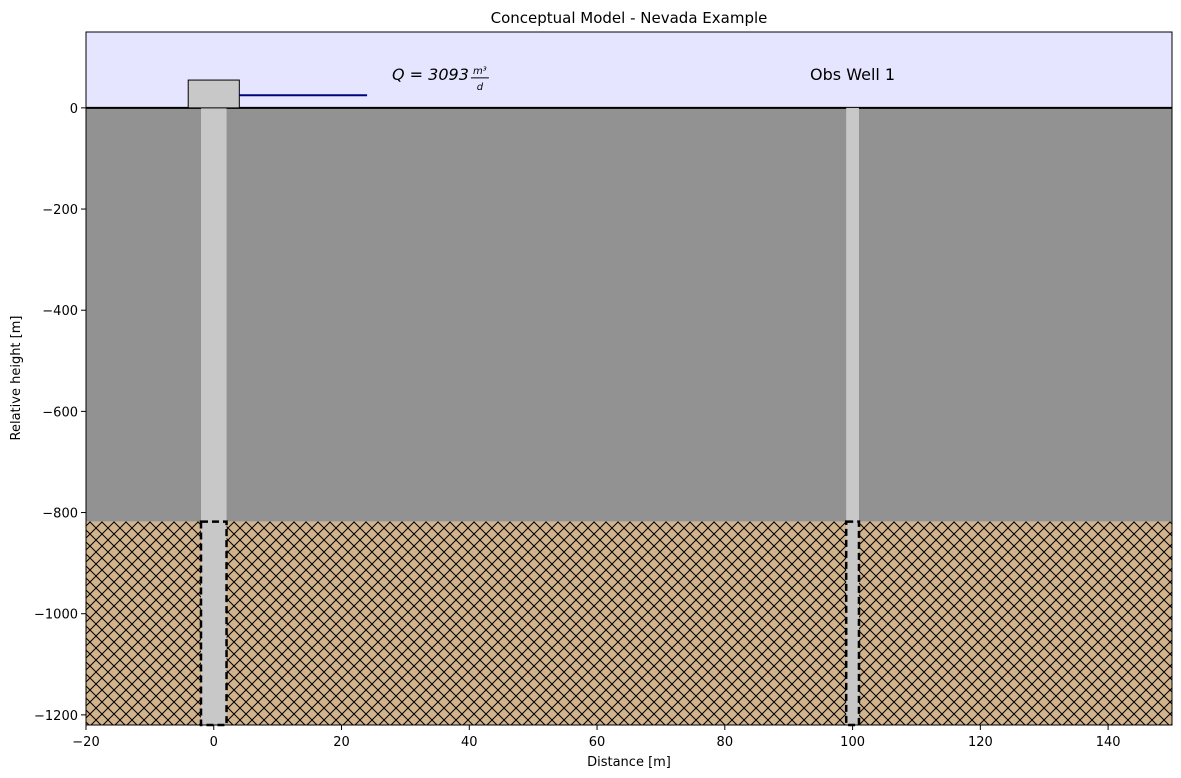 The image size is (1181, 778). Describe the element at coordinates (85, 742) in the screenshot. I see `x-tick-label: −20` at that location.